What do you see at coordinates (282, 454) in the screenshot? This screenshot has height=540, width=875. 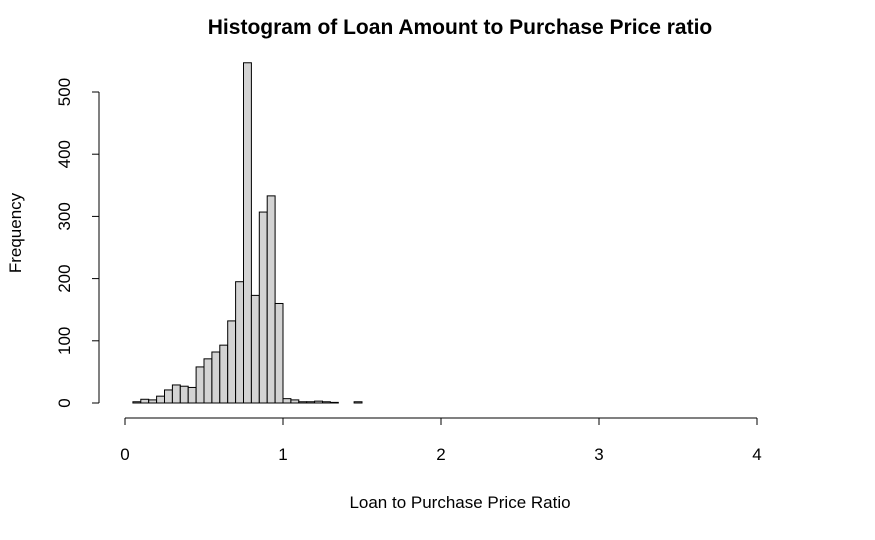 I see `x-tick-label: 1` at bounding box center [282, 454].